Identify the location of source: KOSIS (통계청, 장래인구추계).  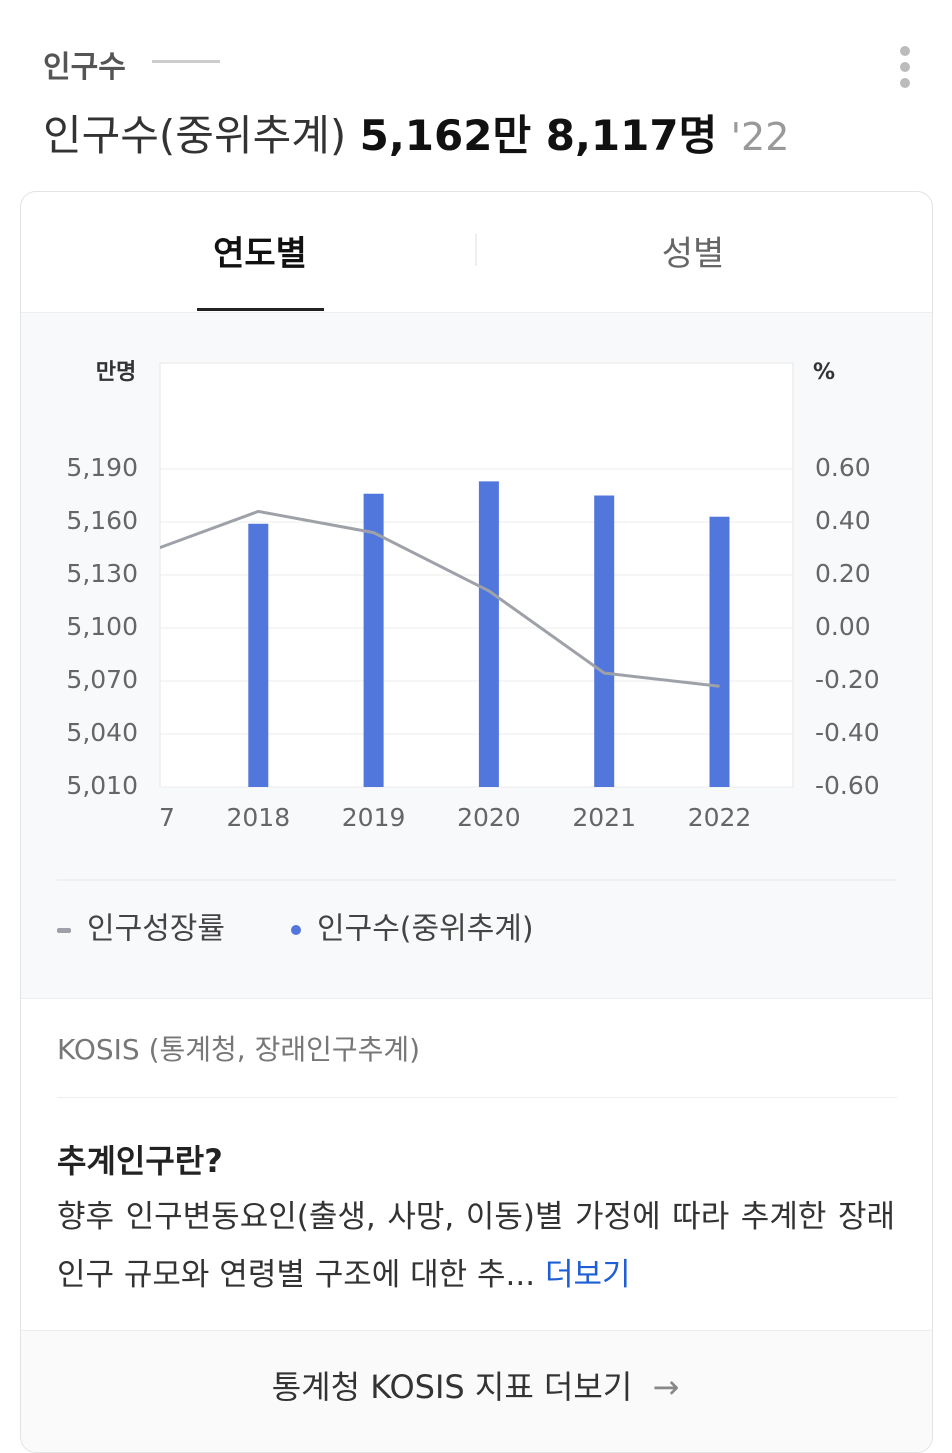
(239, 1049).